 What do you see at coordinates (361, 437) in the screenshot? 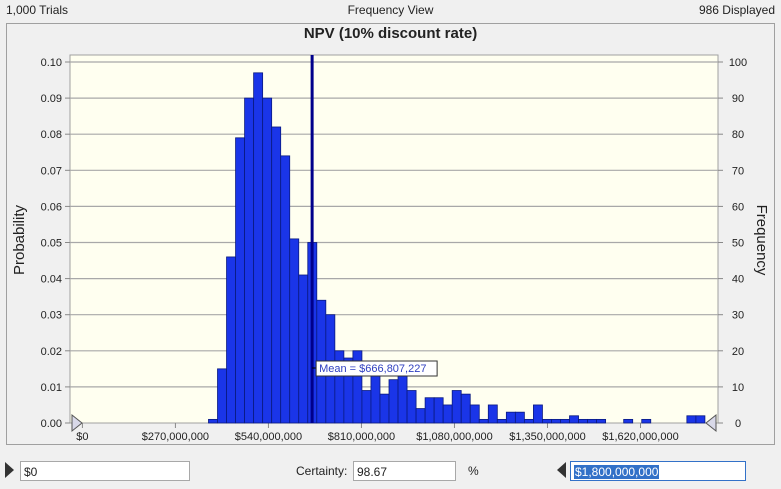
I see `x-tick-label: $810,000,000` at bounding box center [361, 437].